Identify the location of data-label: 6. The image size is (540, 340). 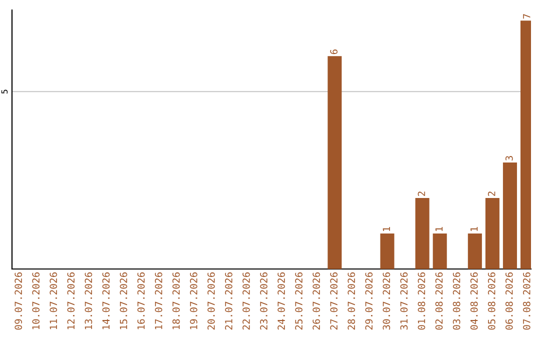
(334, 52).